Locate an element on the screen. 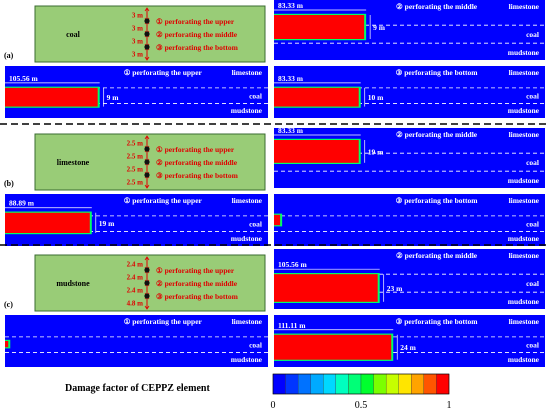  row-label: (b) is located at coordinates (9, 183).